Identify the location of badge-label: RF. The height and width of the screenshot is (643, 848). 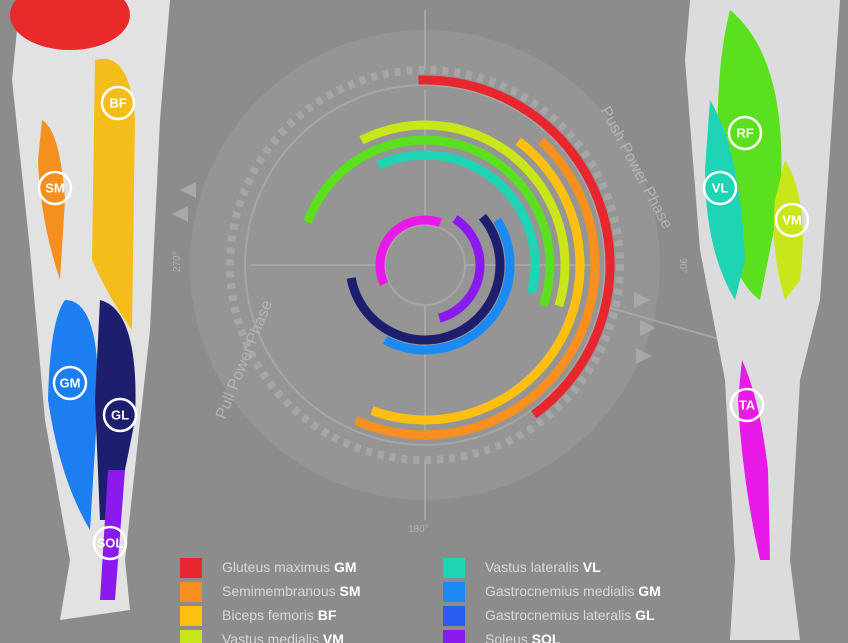
(744, 133).